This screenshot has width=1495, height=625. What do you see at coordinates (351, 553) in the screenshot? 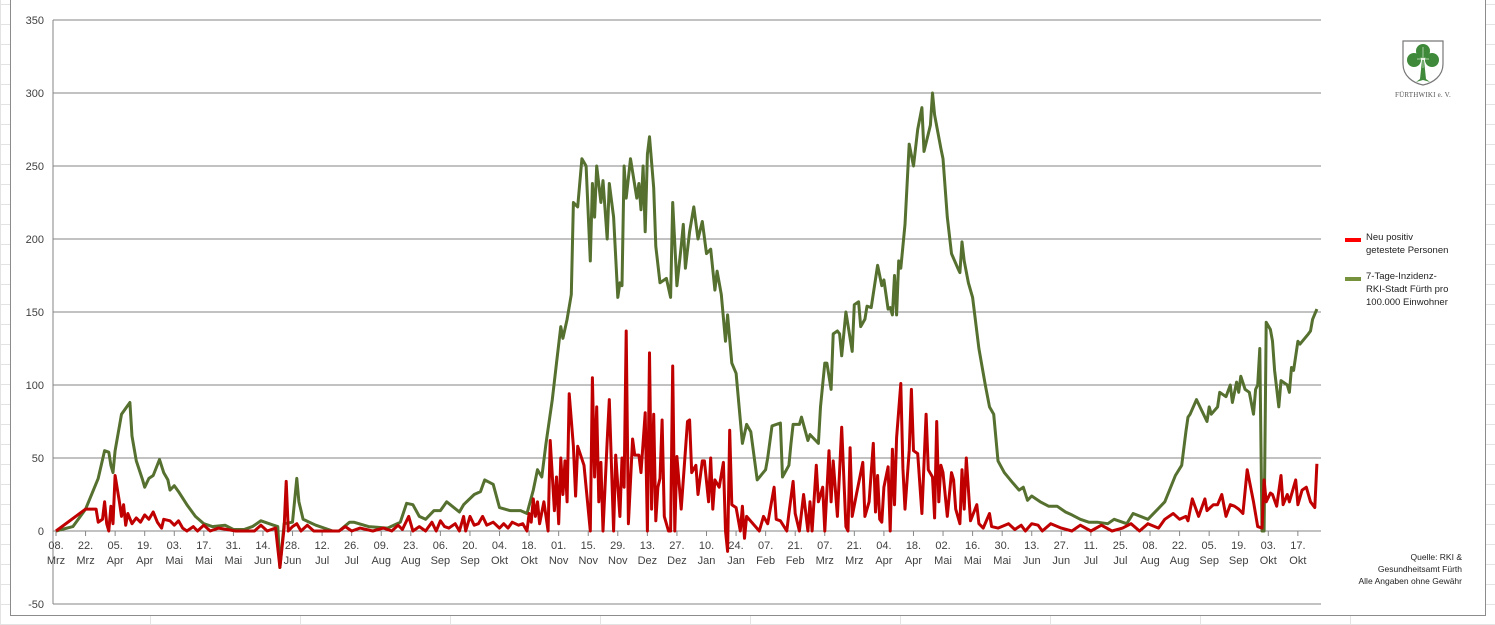
I see `x-tick-label: 26. Jul` at bounding box center [351, 553].